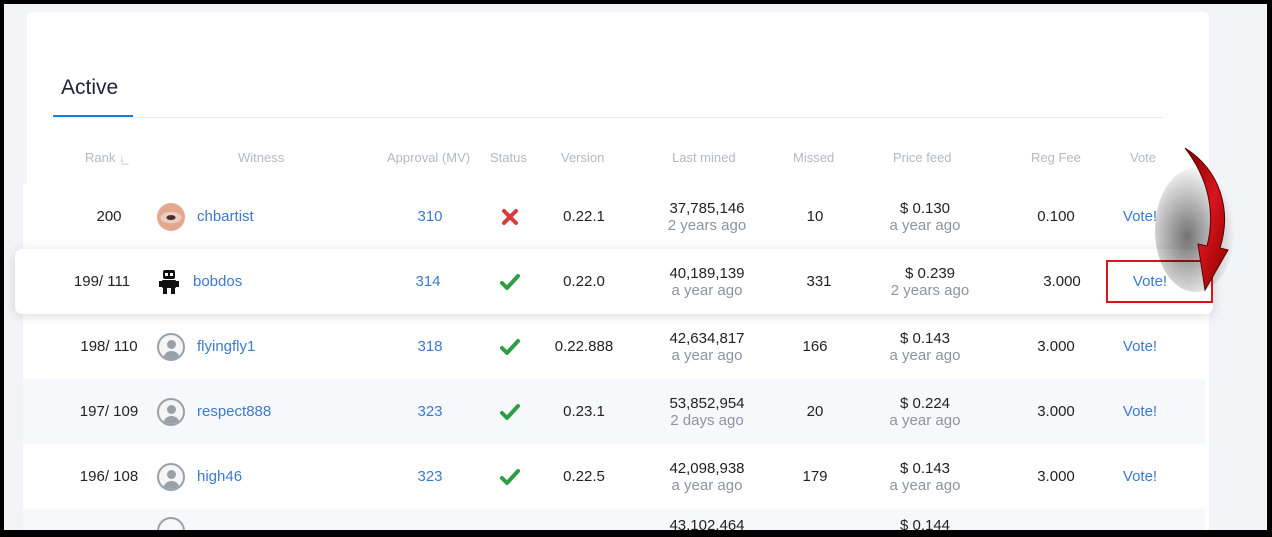  What do you see at coordinates (583, 157) in the screenshot?
I see `column-header-version: Version` at bounding box center [583, 157].